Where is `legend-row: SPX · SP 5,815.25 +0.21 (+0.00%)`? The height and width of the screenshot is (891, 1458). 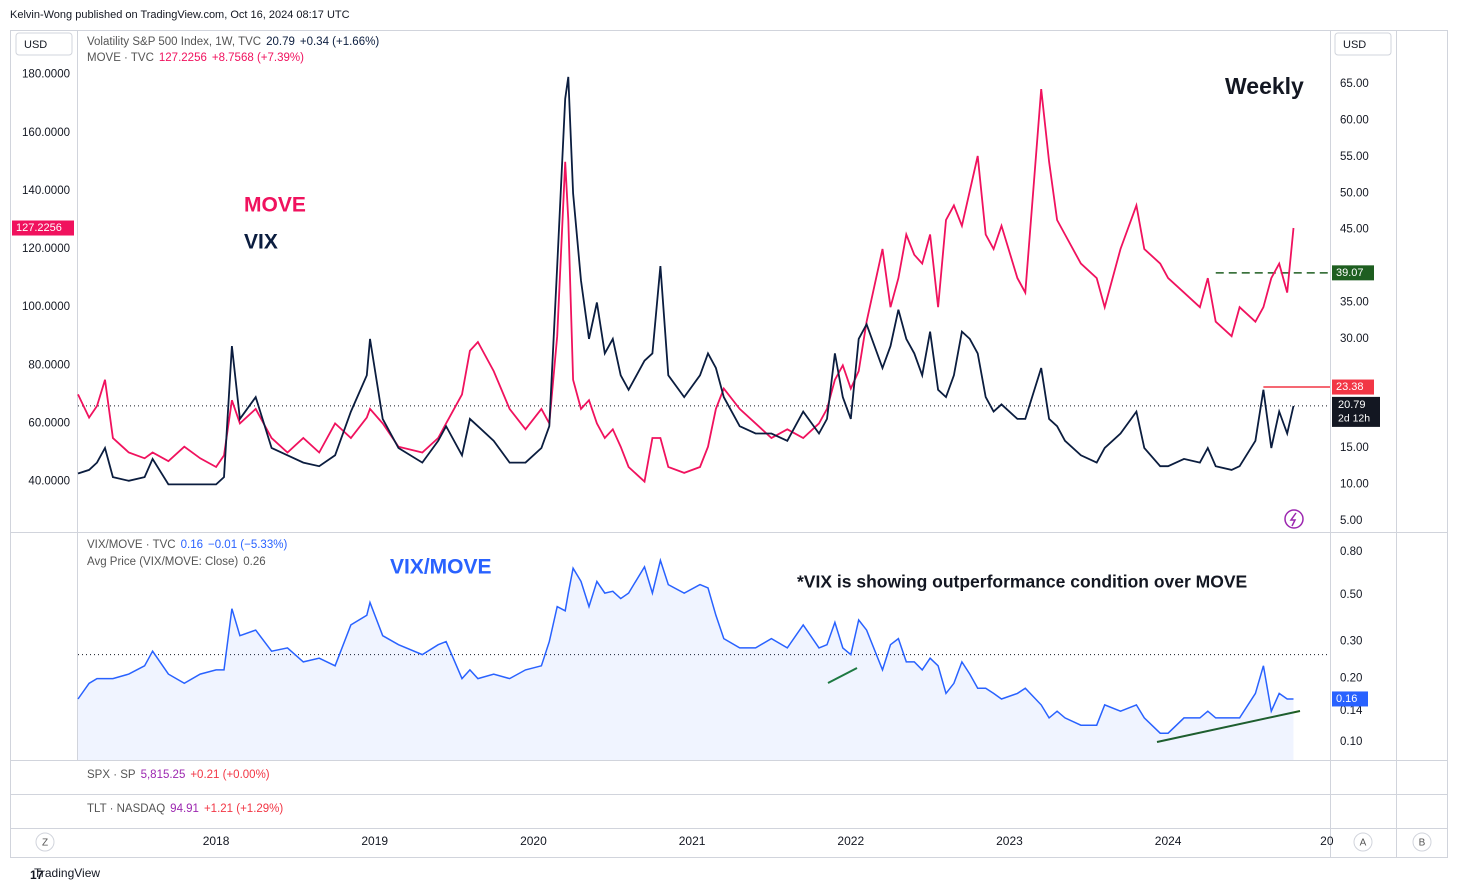 legend-row: SPX · SP 5,815.25 +0.21 (+0.00%) is located at coordinates (181, 775).